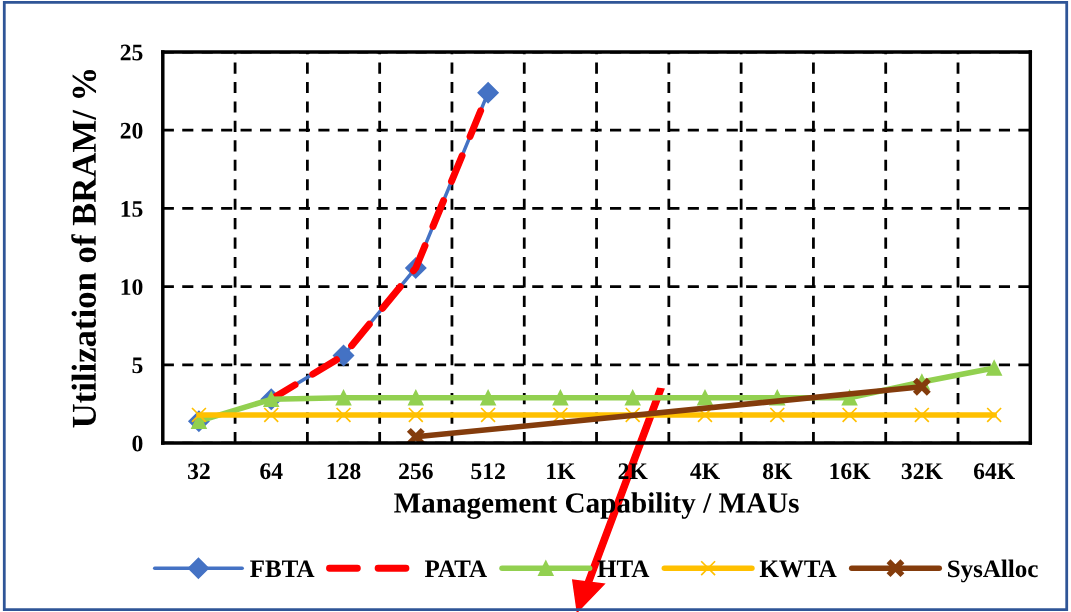 The width and height of the screenshot is (1071, 612). Describe the element at coordinates (488, 471) in the screenshot. I see `x-tick-label: 512` at that location.